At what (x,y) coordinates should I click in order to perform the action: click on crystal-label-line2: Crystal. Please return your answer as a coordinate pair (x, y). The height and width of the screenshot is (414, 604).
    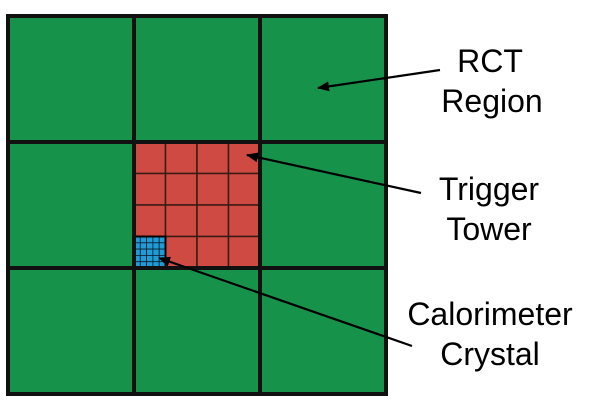
    Looking at the image, I should click on (490, 354).